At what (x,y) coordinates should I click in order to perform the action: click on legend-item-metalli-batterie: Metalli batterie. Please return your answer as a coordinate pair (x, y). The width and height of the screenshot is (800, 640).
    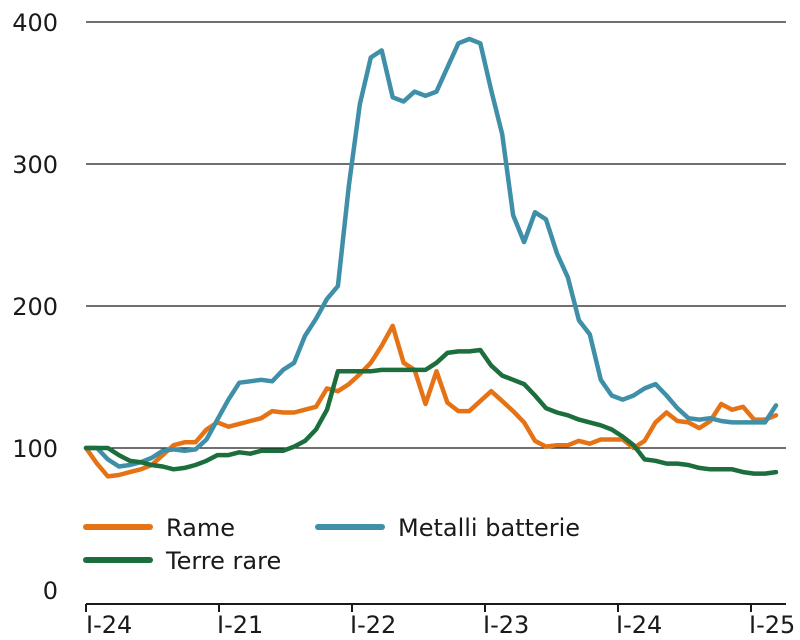
    Looking at the image, I should click on (447, 528).